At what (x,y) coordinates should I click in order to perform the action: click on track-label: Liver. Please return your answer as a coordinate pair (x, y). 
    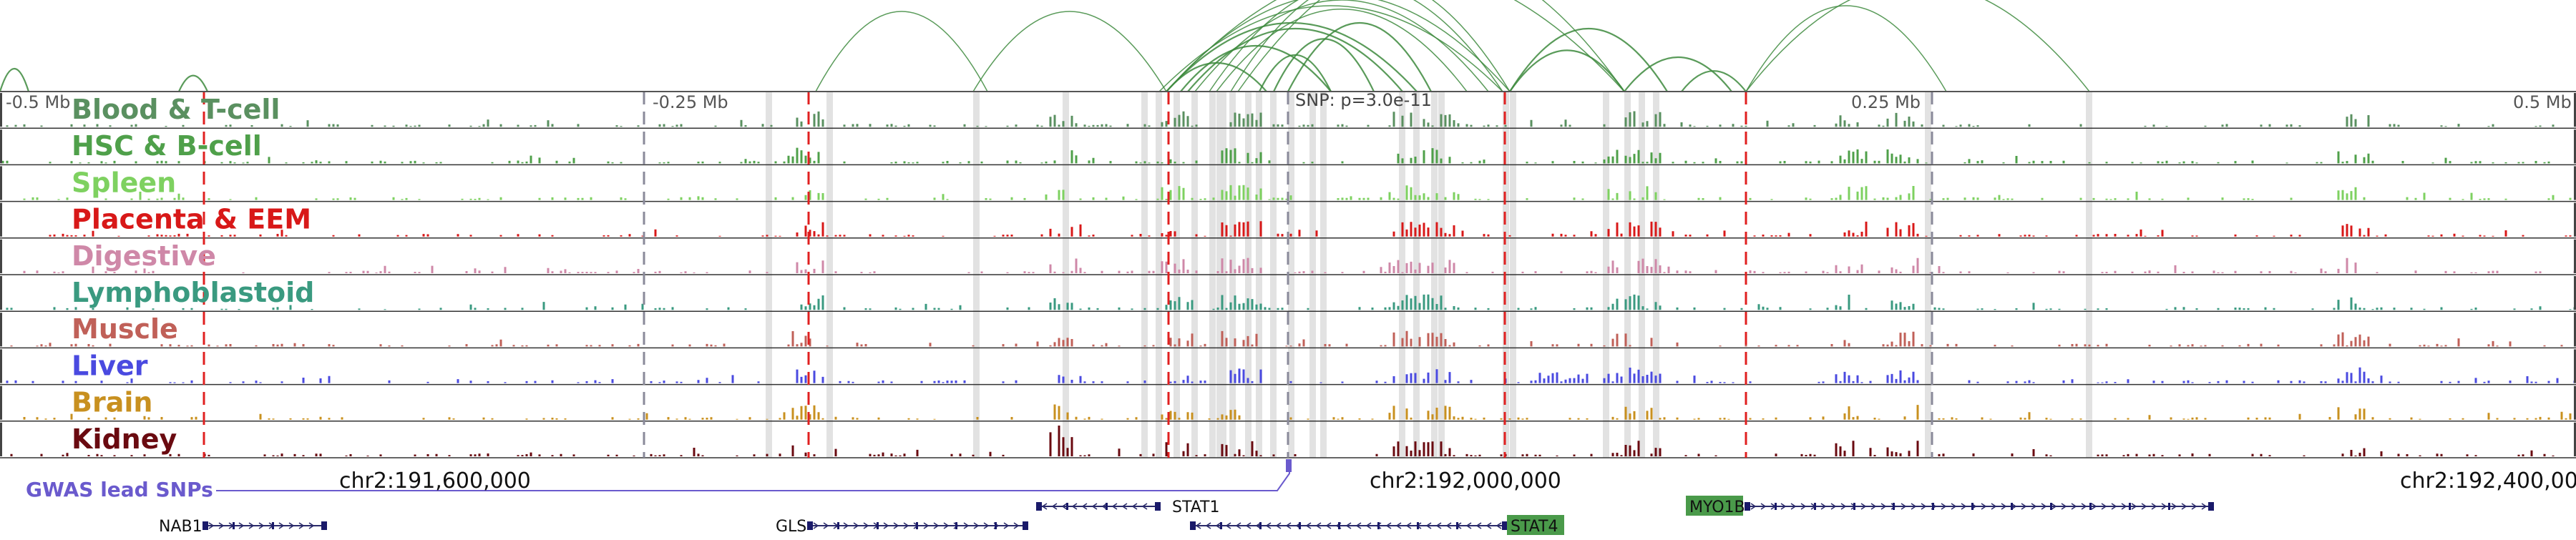
    Looking at the image, I should click on (110, 365).